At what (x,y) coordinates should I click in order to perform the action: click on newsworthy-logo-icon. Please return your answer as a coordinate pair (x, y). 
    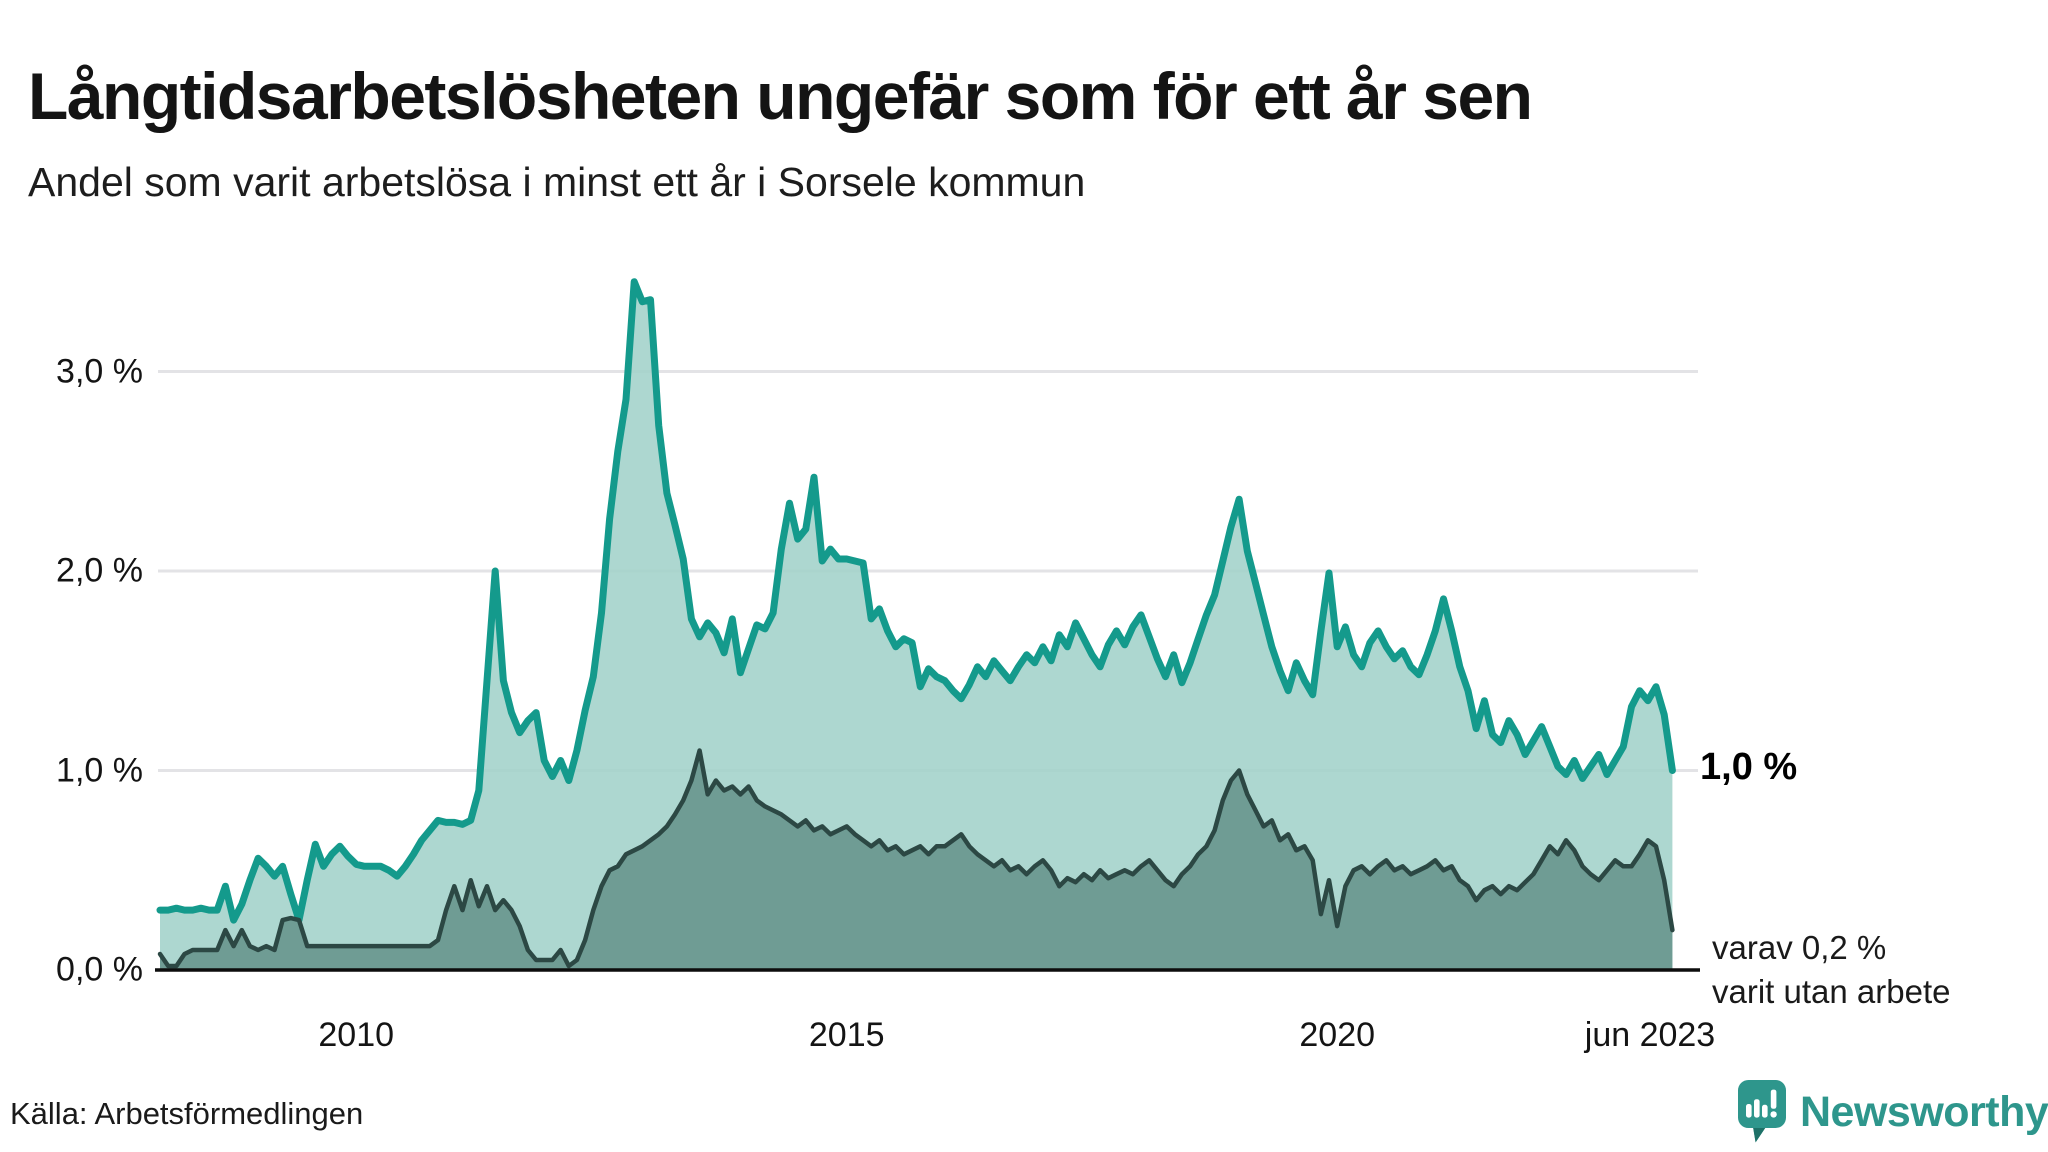
    Looking at the image, I should click on (1762, 1111).